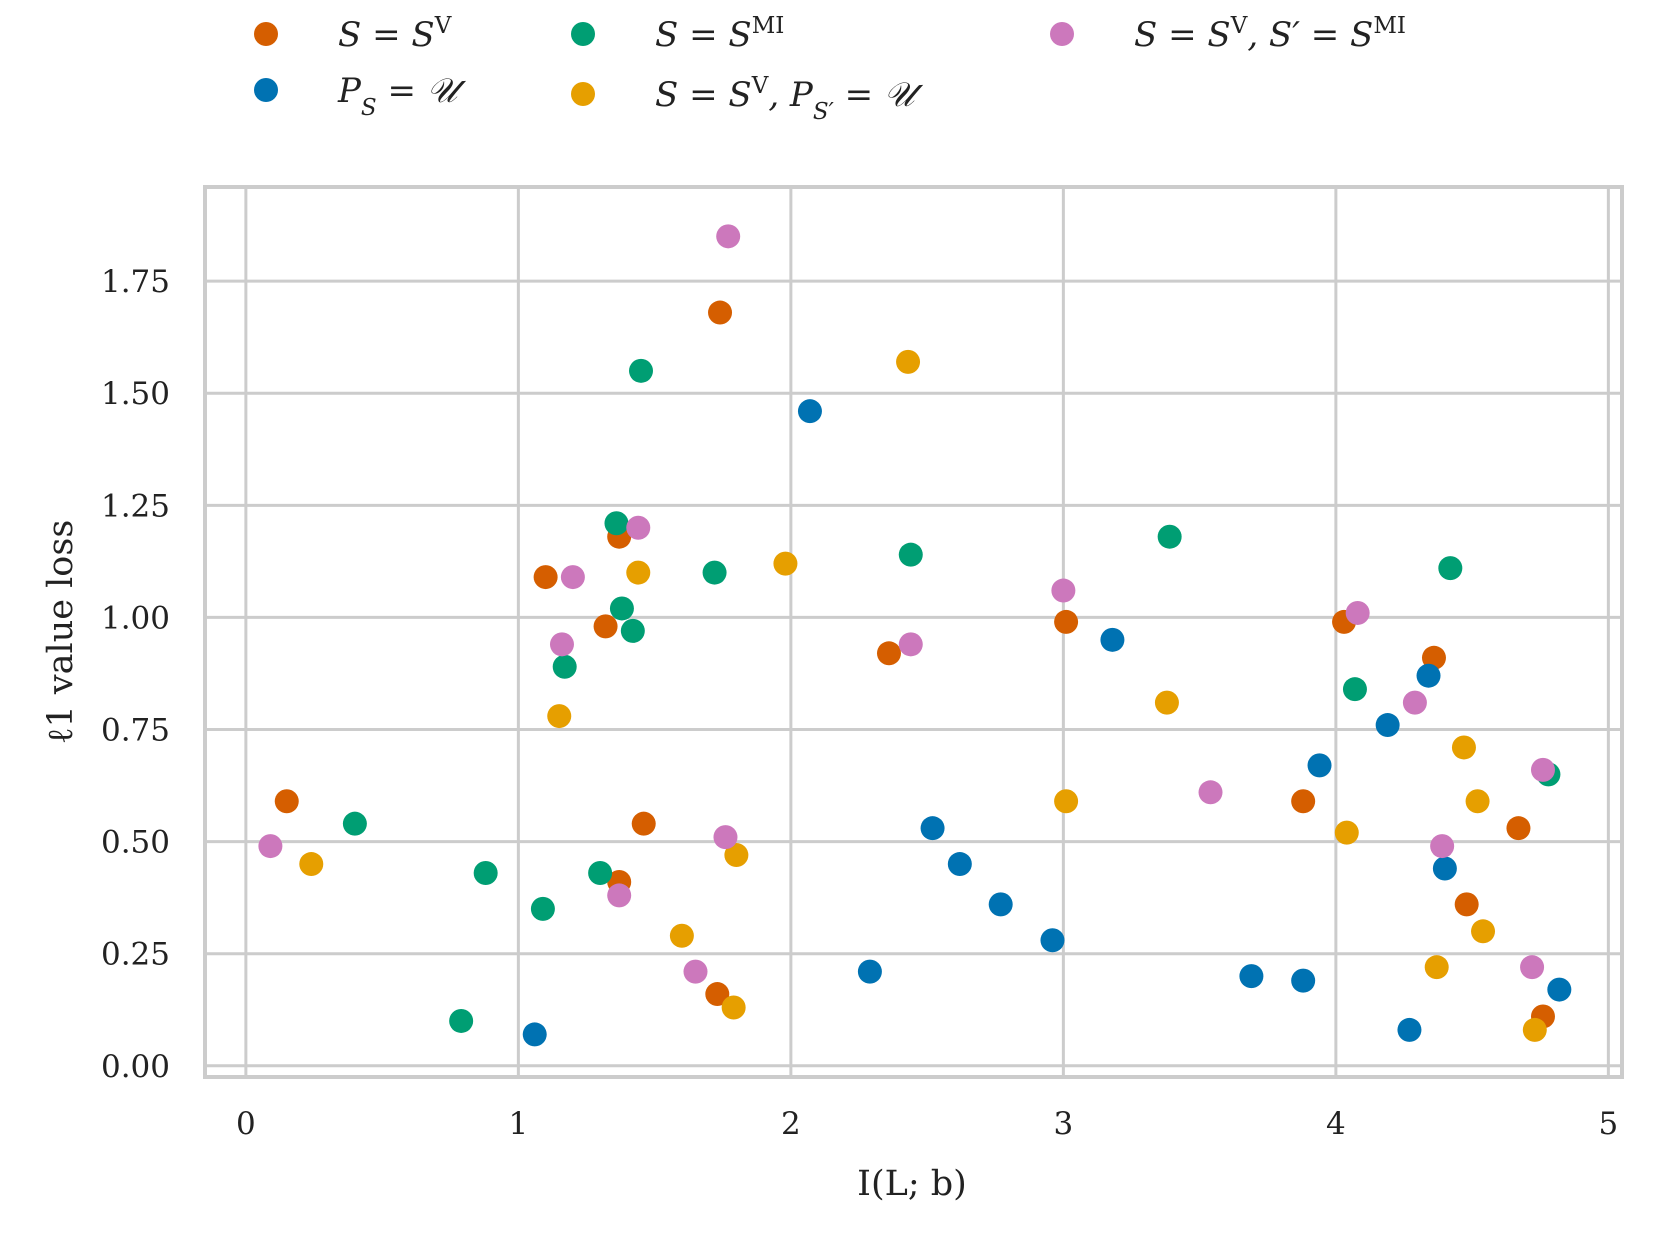 The image size is (1660, 1245). I want to click on y-tick-labels: 0.00 0.25 0.50 0.75 1.00 1.25 1.50 1.75, so click(135, 674).